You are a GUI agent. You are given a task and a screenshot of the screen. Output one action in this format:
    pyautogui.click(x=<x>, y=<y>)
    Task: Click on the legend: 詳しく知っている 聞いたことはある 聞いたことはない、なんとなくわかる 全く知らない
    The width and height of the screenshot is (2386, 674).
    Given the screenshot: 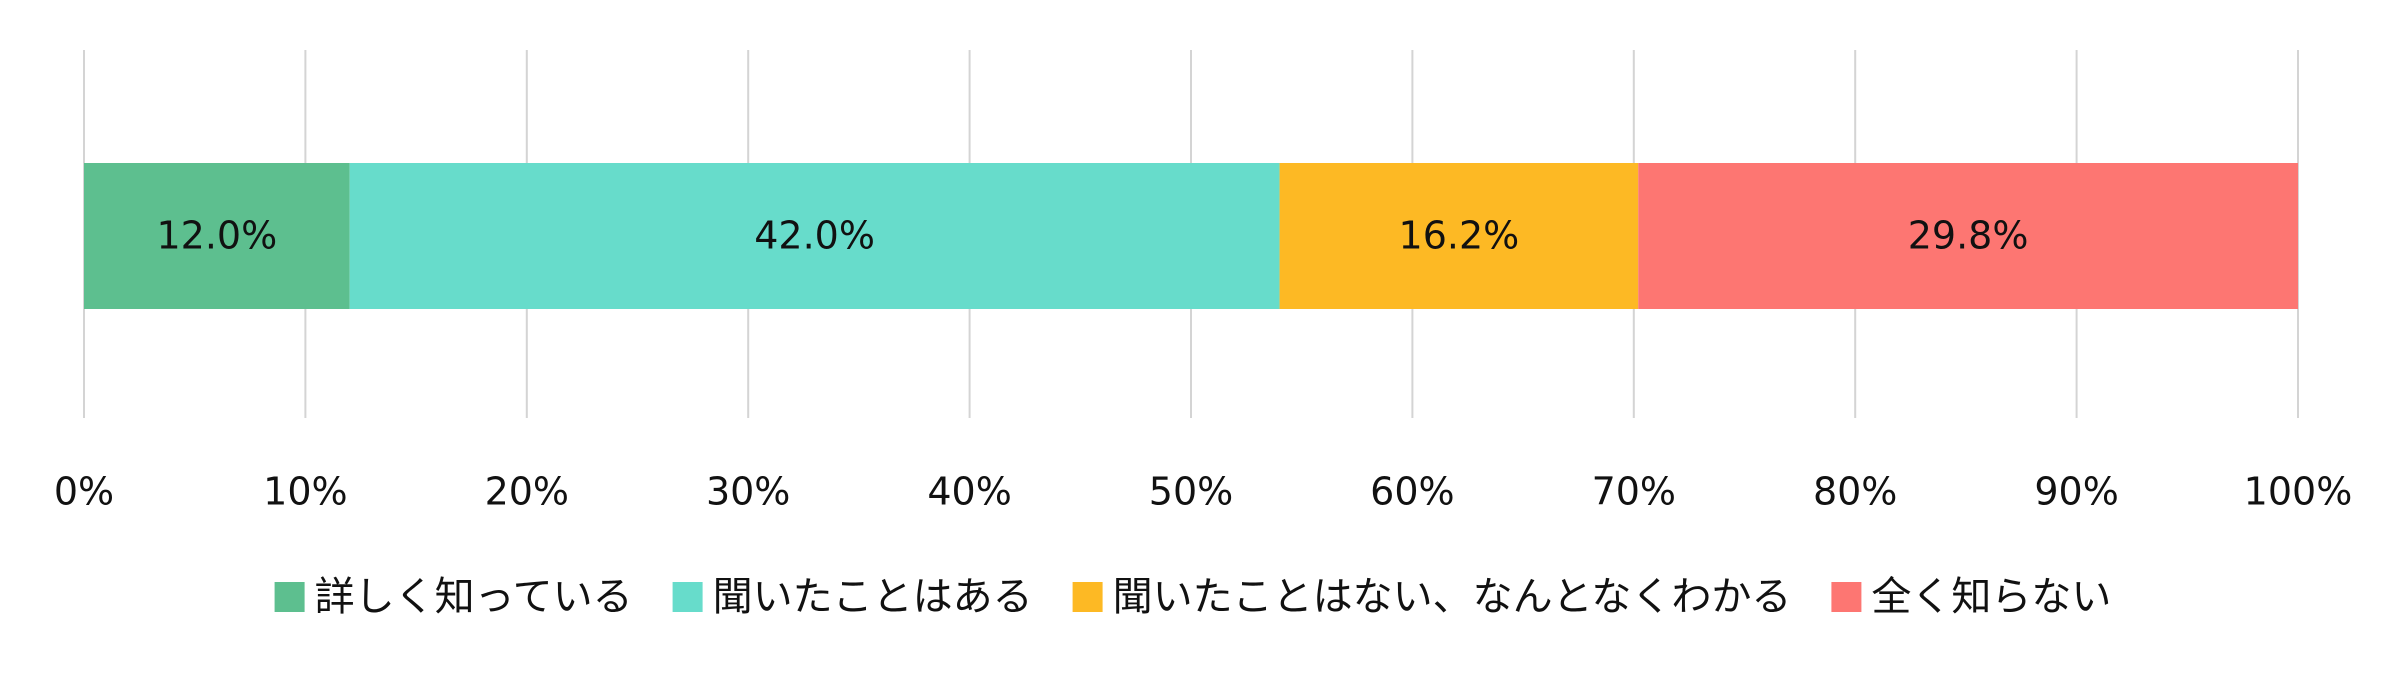 What is the action you would take?
    pyautogui.click(x=1192, y=597)
    